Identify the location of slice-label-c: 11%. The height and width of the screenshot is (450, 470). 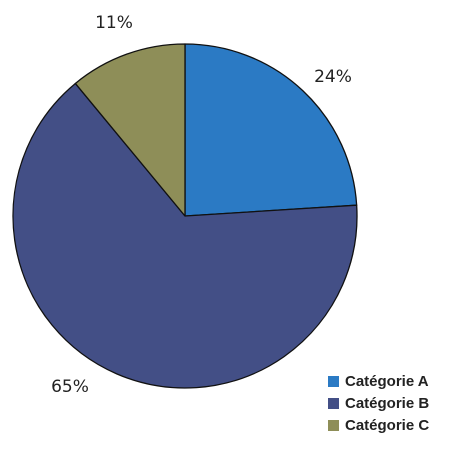
(114, 23).